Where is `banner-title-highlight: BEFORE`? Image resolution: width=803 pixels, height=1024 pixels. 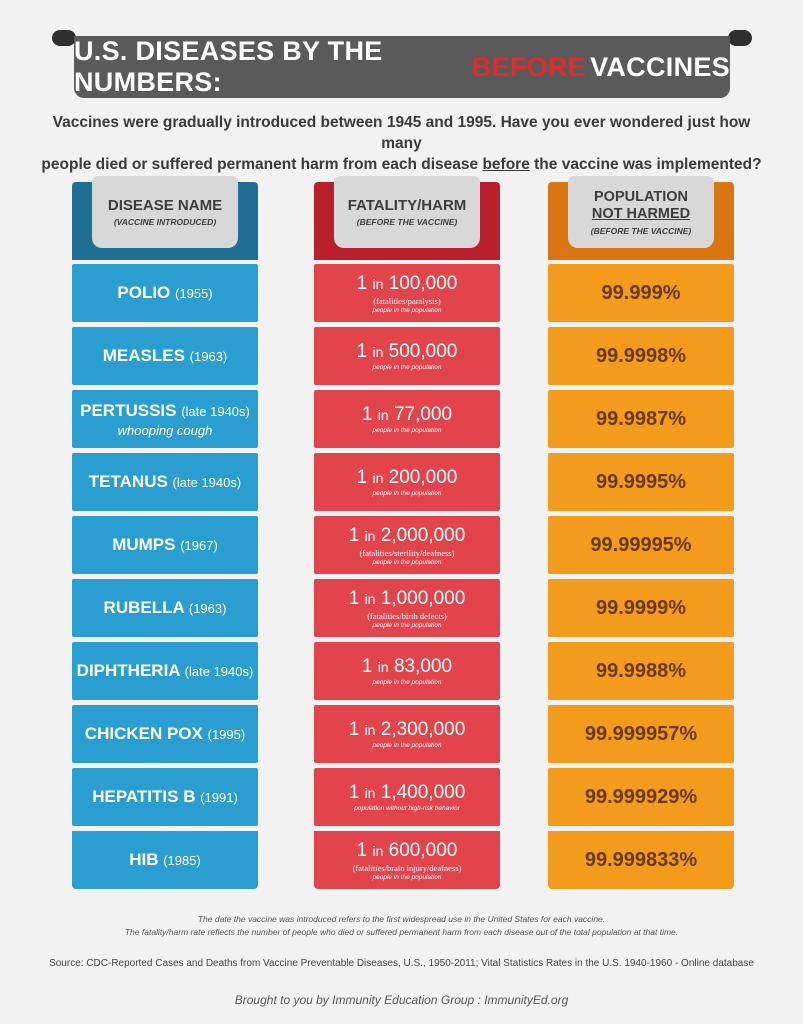 banner-title-highlight: BEFORE is located at coordinates (529, 66).